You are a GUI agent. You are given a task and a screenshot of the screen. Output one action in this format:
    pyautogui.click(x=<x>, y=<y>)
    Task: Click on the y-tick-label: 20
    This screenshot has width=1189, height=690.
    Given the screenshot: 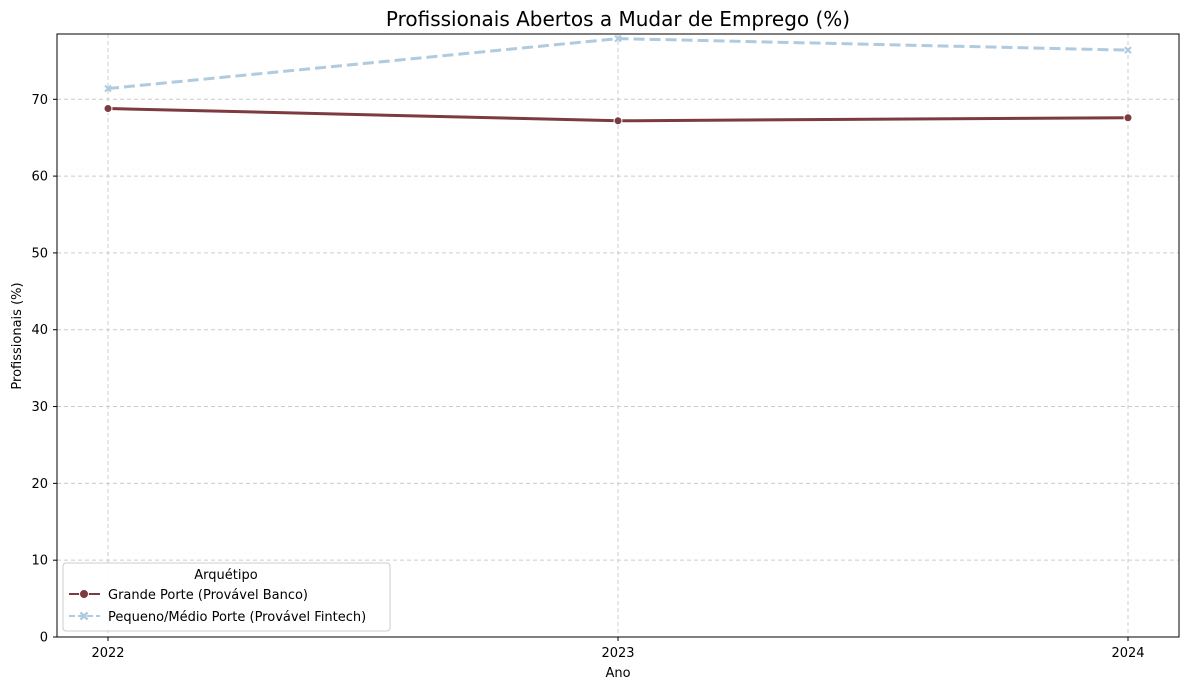 What is the action you would take?
    pyautogui.click(x=39, y=484)
    